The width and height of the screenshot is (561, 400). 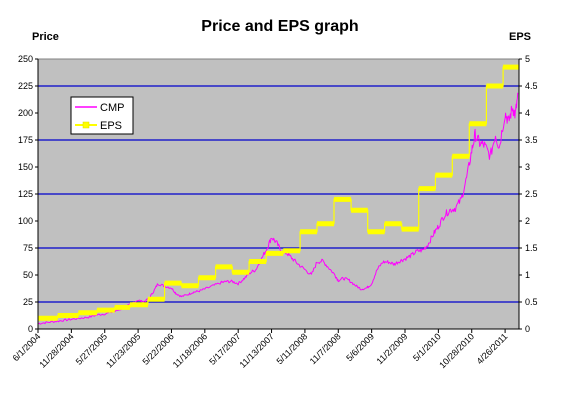 What do you see at coordinates (257, 350) in the screenshot?
I see `x-tick-label: 11/13/2007` at bounding box center [257, 350].